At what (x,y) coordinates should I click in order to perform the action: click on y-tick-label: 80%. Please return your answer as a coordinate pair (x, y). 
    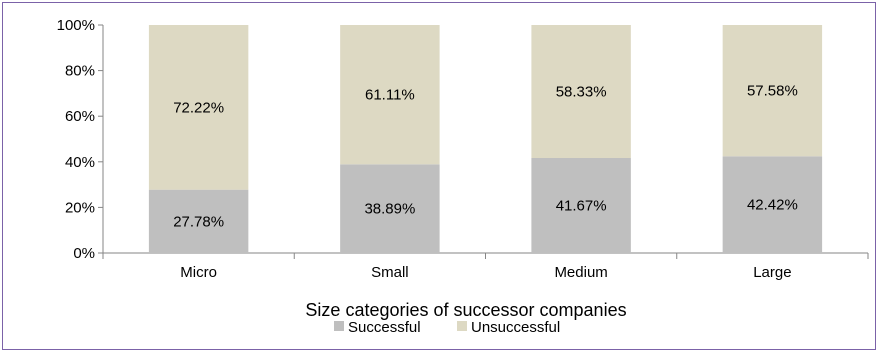
    Looking at the image, I should click on (80, 71).